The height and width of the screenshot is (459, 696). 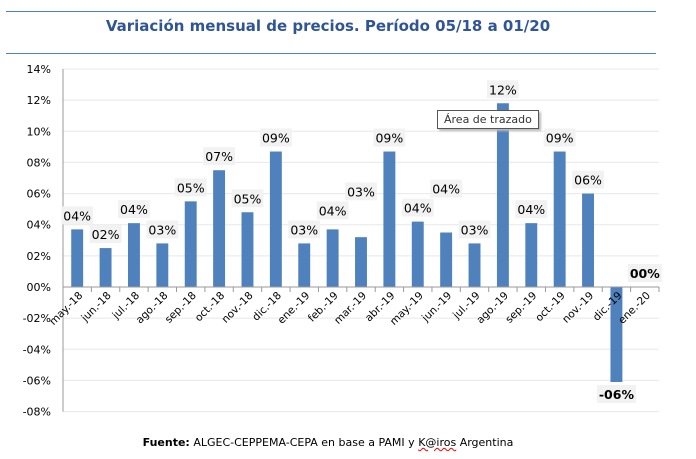 I want to click on data-label-ago.-18: 03%, so click(x=162, y=229).